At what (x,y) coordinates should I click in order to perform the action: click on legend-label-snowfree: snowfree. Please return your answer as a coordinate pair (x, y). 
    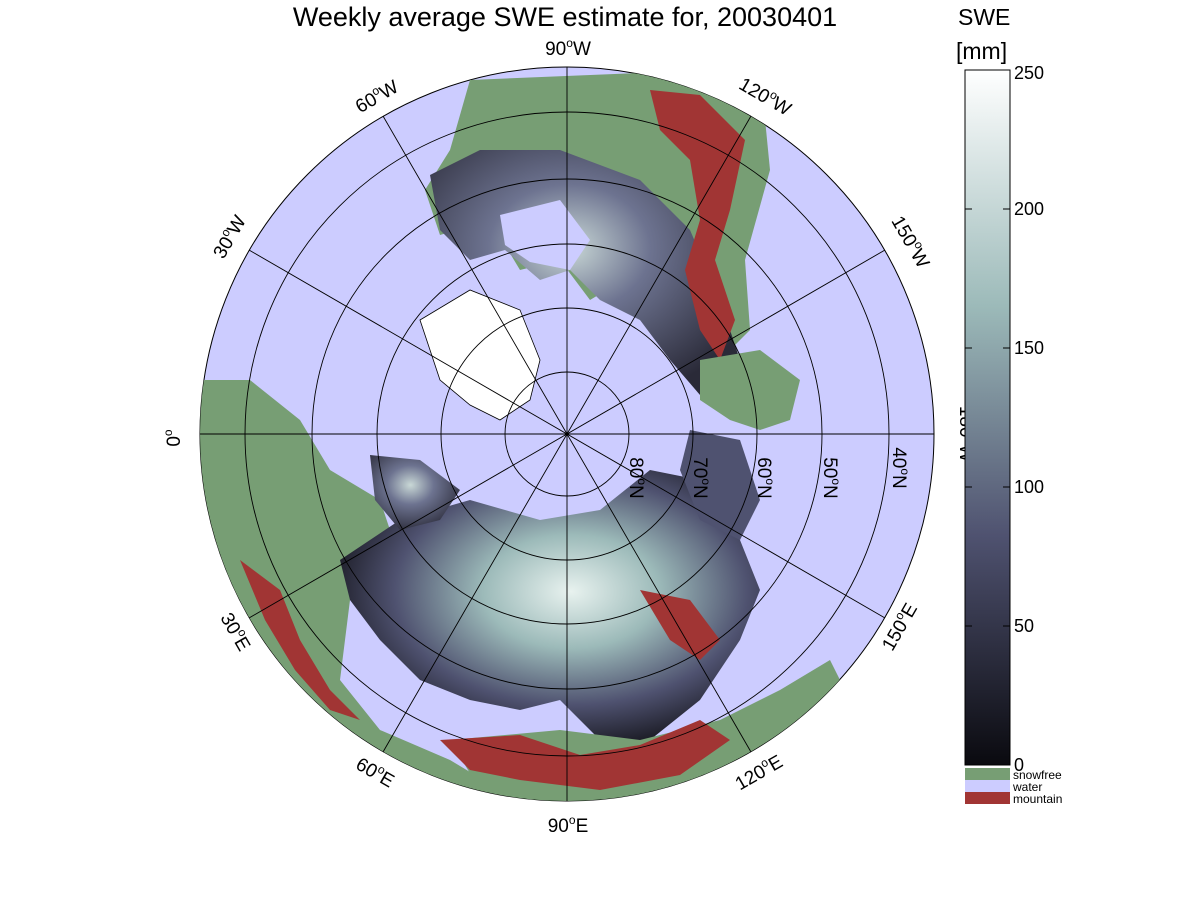
    Looking at the image, I should click on (1037, 775).